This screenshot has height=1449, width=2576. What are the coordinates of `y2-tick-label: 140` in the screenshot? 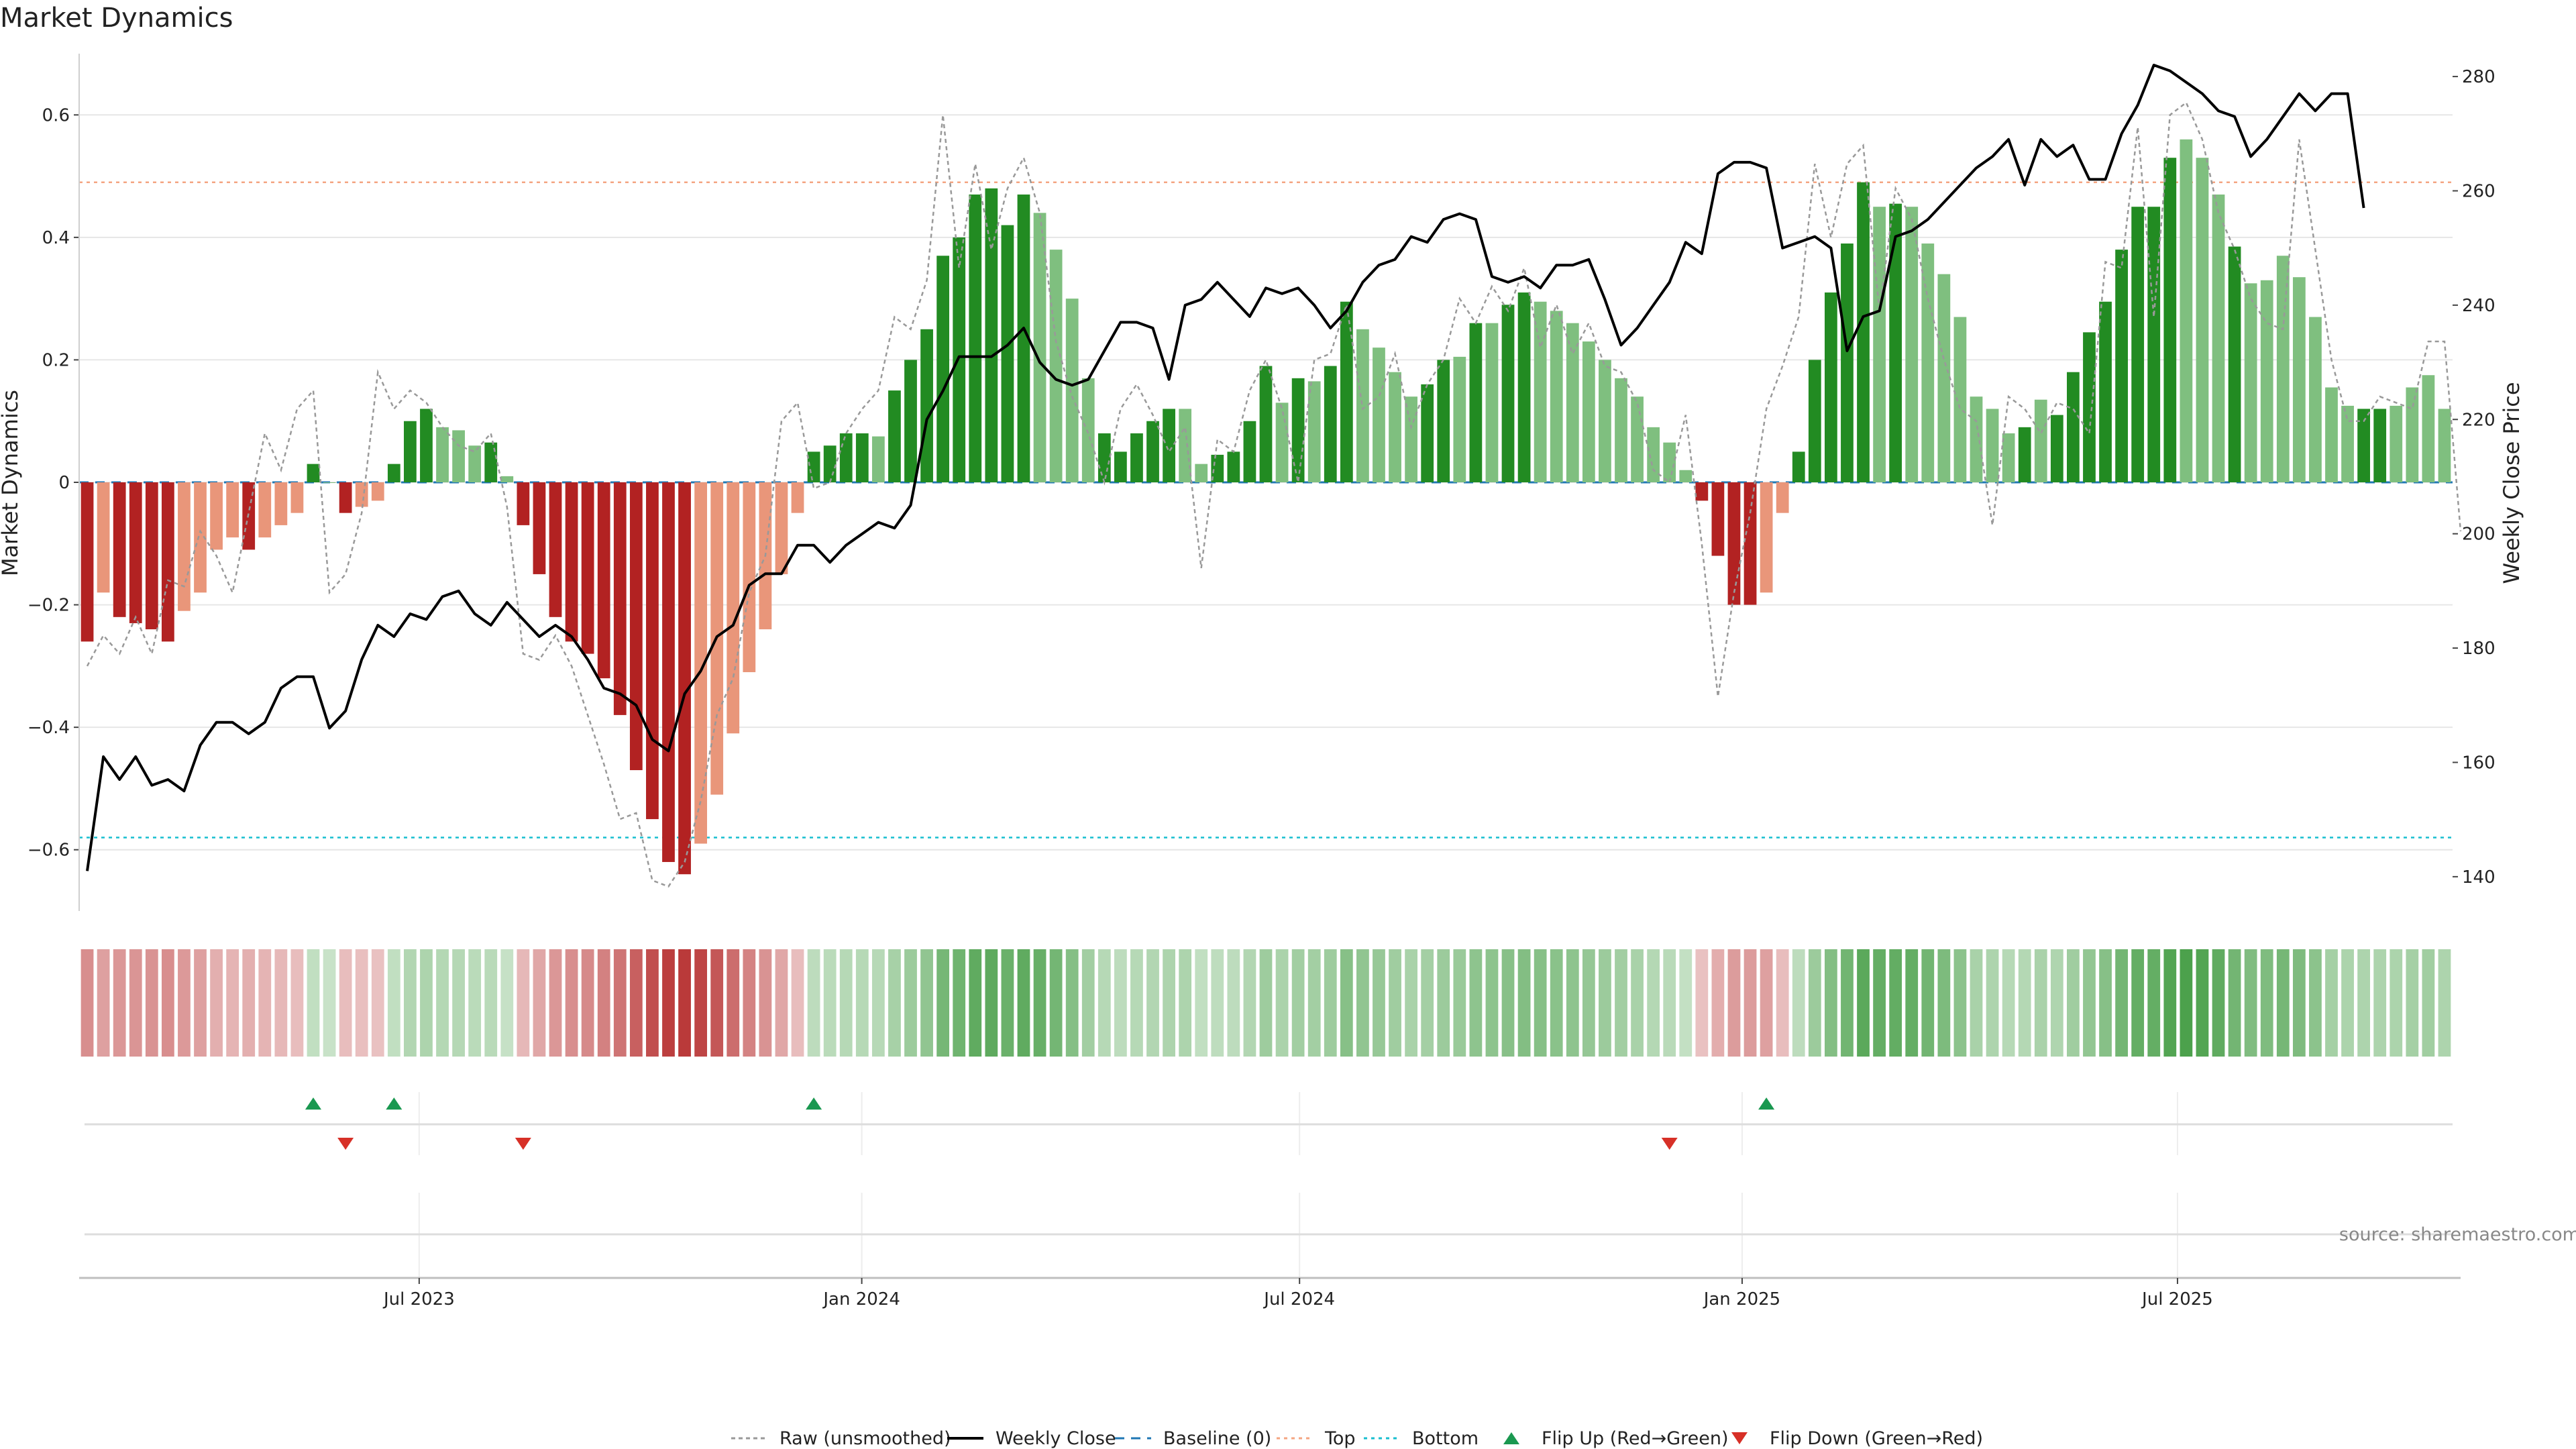 It's located at (2479, 877).